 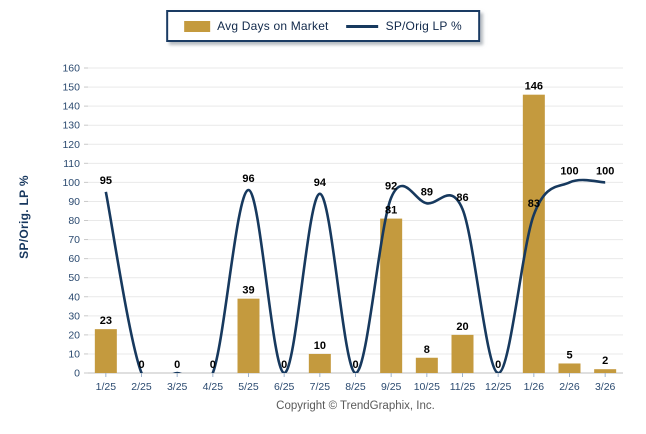 I want to click on legend-line-label: SP/Orig LP %, so click(x=423, y=26).